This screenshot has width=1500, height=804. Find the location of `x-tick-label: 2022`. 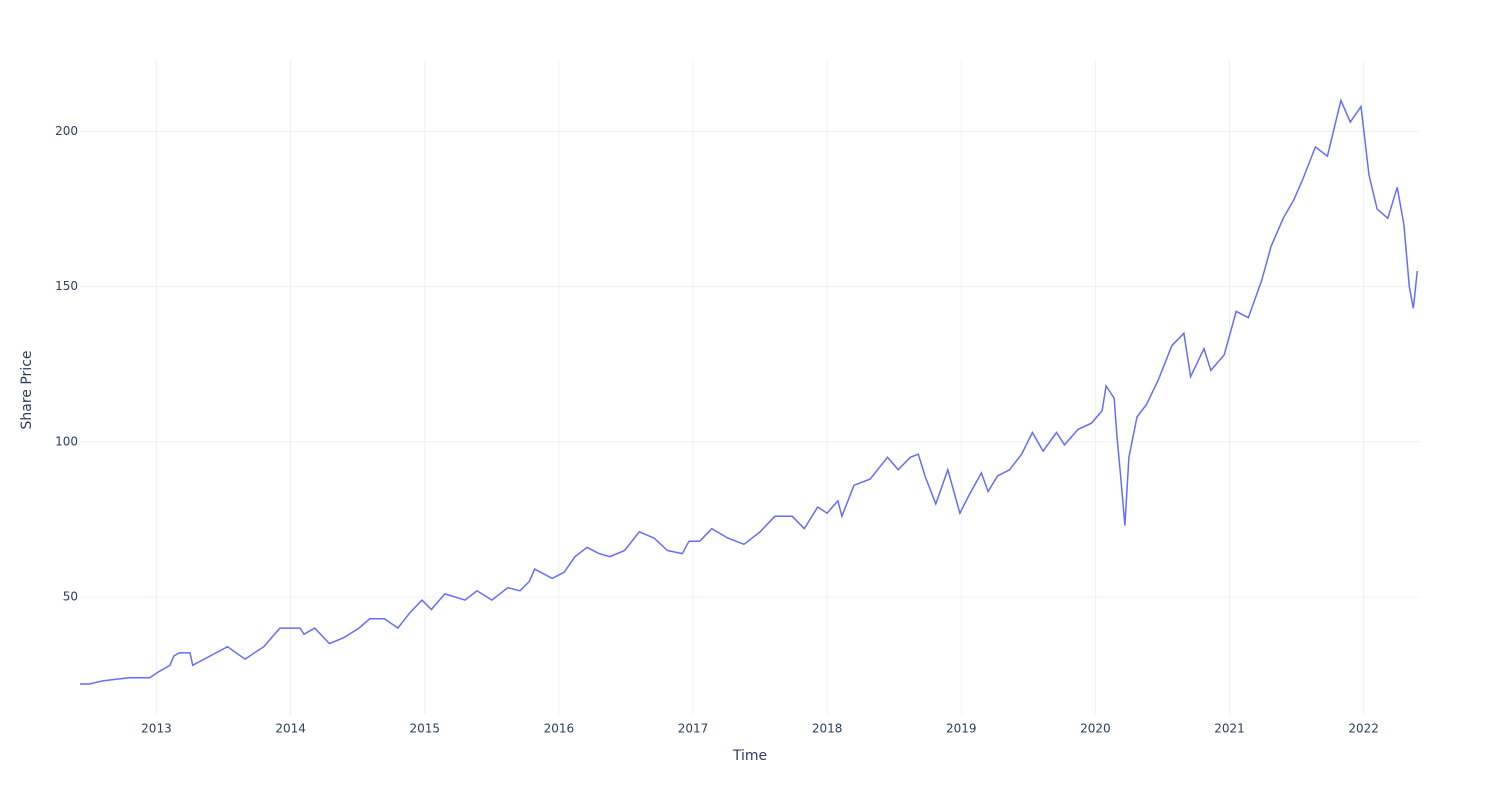

x-tick-label: 2022 is located at coordinates (1363, 729).